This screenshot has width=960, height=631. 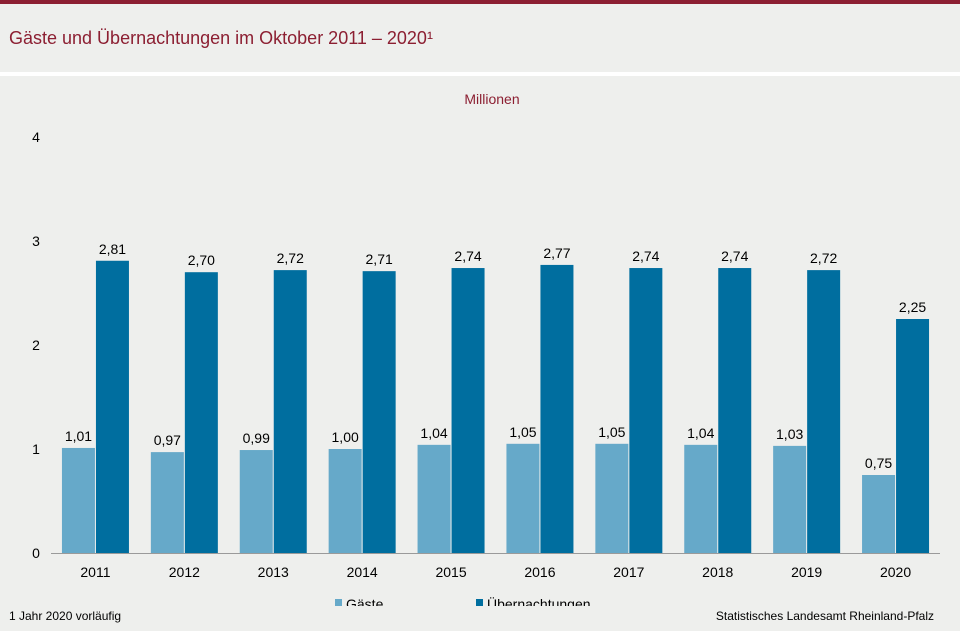 I want to click on bar-gaeste-2012, so click(x=167, y=502).